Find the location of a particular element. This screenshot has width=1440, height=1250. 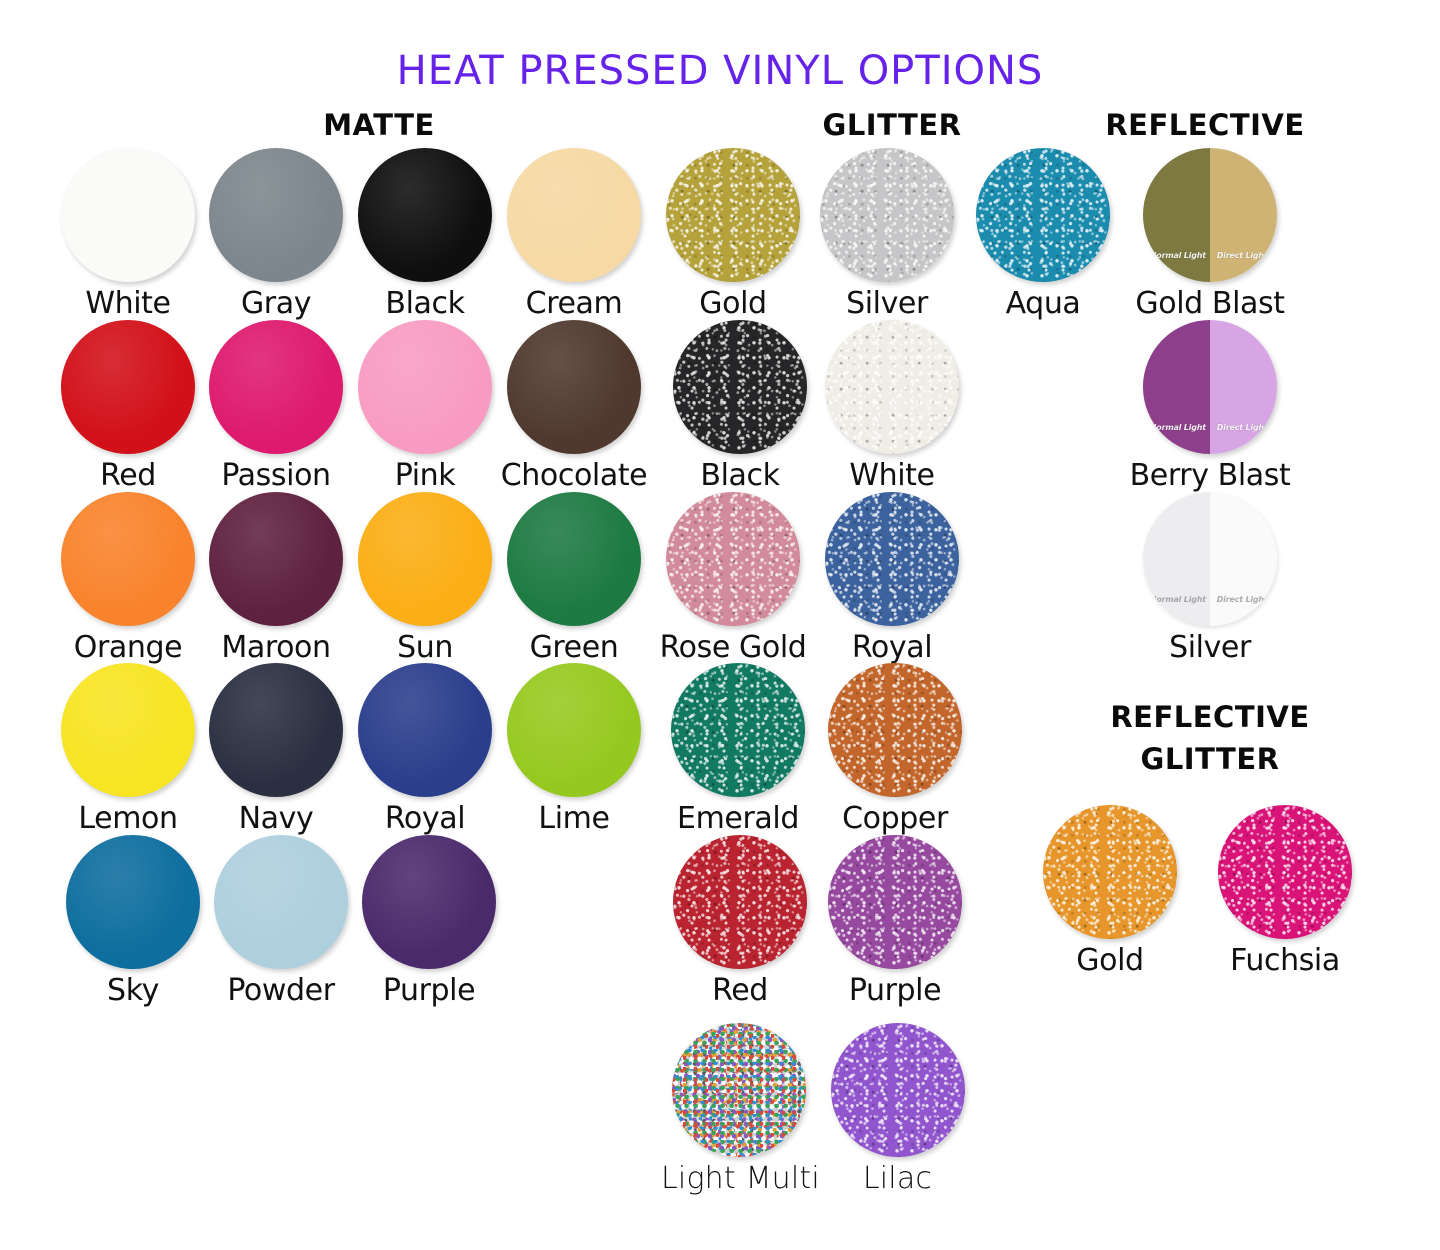

swatch-label: Copper is located at coordinates (895, 818).